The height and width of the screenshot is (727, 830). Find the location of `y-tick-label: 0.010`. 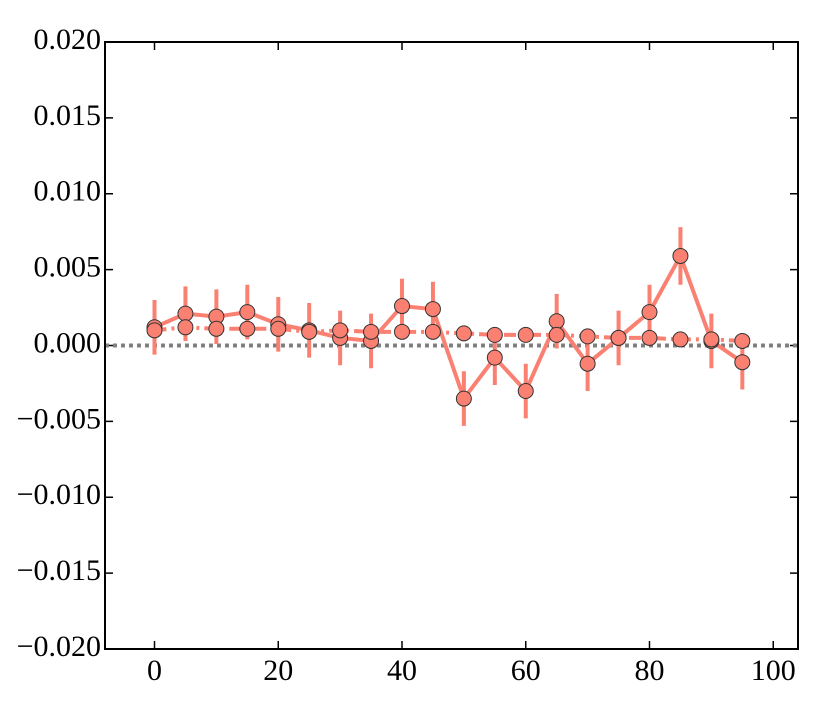

y-tick-label: 0.010 is located at coordinates (68, 191).